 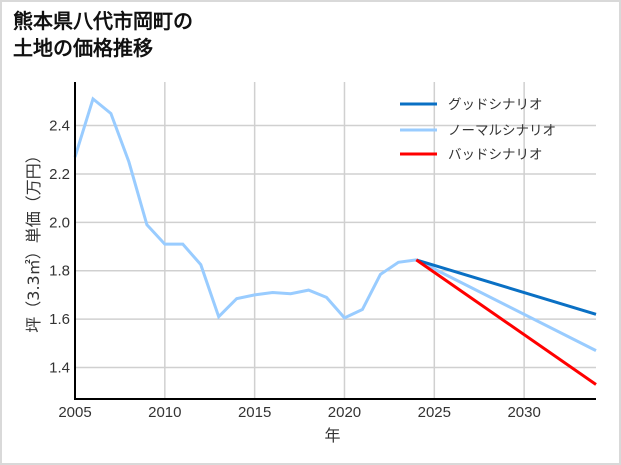 I want to click on y-tick-label: 2.0, so click(x=59, y=222).